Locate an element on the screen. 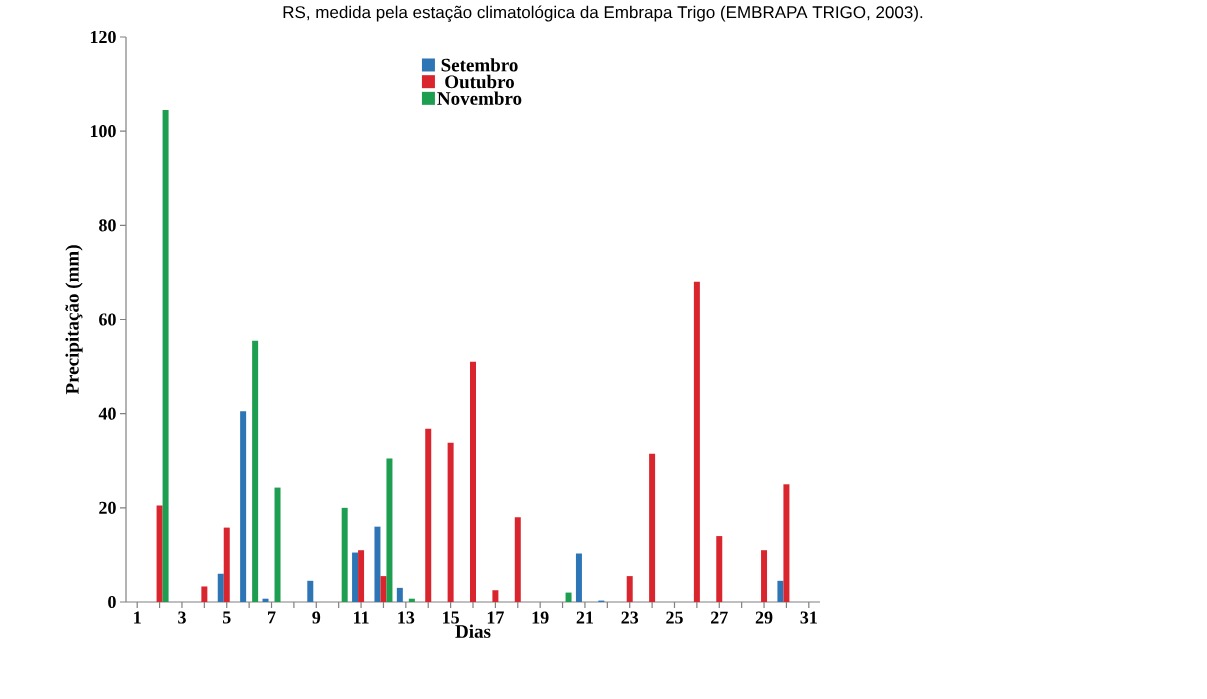  x-tick-label: 7 is located at coordinates (272, 617).